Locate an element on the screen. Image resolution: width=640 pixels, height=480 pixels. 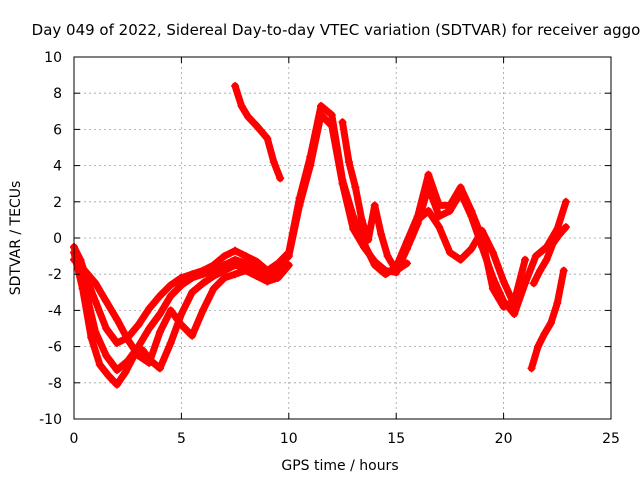
series-track-g is located at coordinates (466, 257).